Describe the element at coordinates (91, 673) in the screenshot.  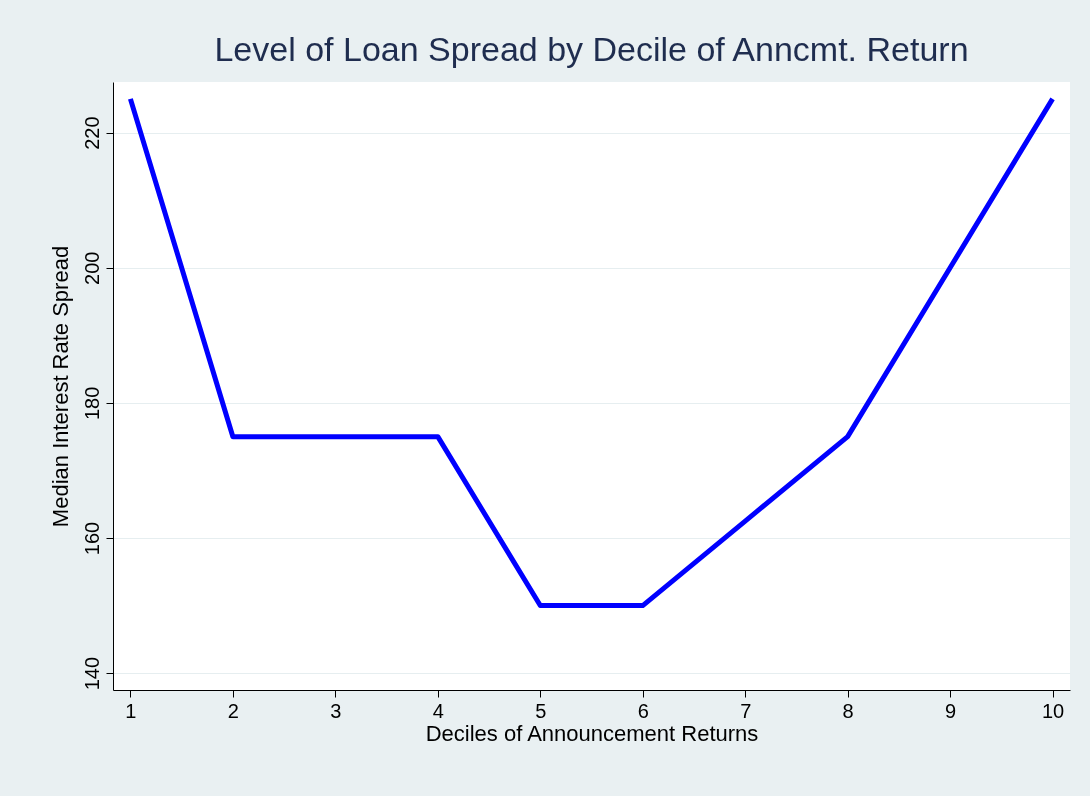
I see `y-tick-label: 140` at that location.